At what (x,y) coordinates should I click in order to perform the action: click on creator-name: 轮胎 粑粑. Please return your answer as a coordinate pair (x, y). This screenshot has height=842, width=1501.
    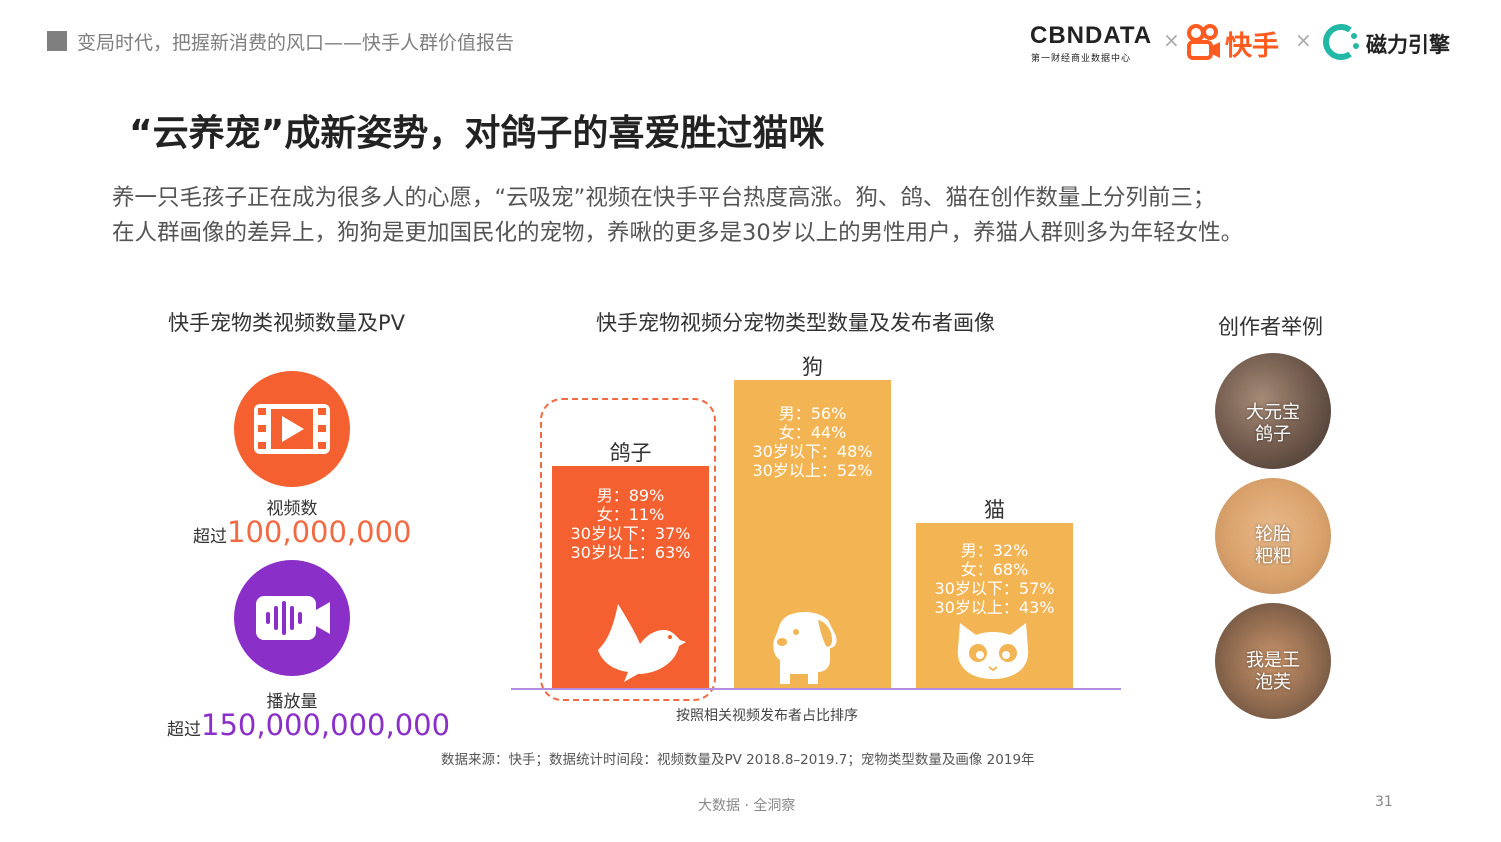
    Looking at the image, I should click on (1273, 523).